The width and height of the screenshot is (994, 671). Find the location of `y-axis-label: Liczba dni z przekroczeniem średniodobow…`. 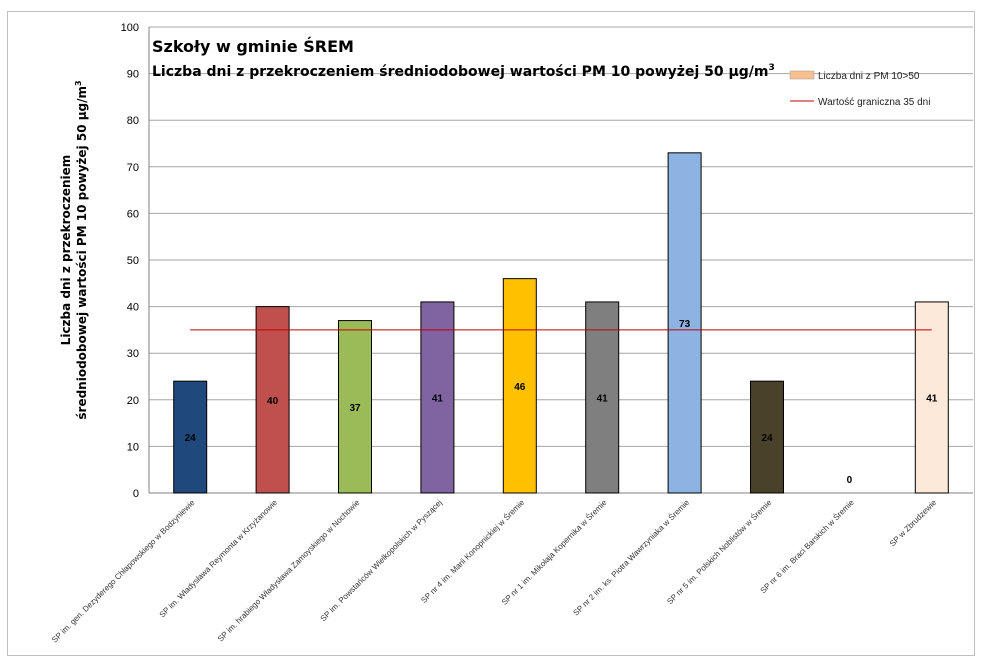

y-axis-label: Liczba dni z przekroczeniem średniodobow… is located at coordinates (74, 249).